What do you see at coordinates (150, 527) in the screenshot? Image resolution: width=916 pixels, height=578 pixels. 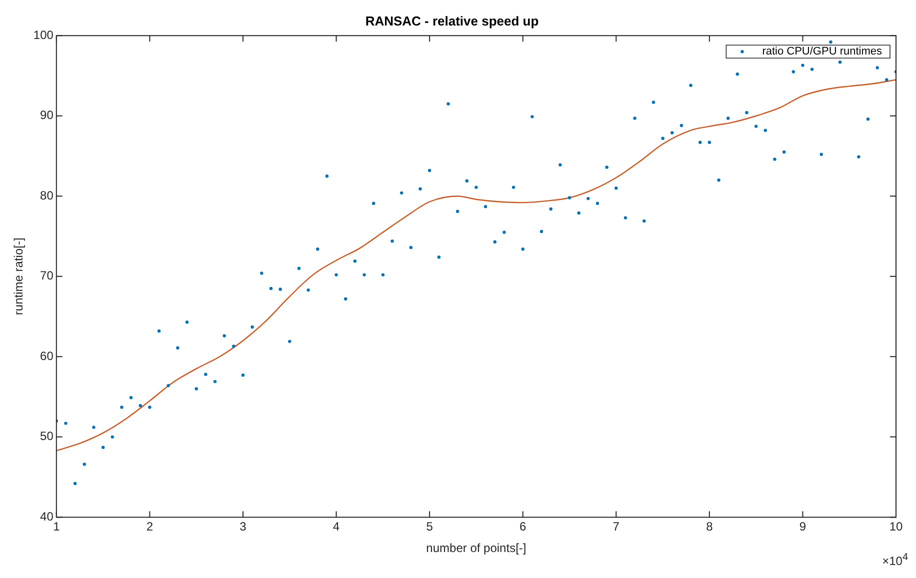 I see `x-tick-label: 2` at bounding box center [150, 527].